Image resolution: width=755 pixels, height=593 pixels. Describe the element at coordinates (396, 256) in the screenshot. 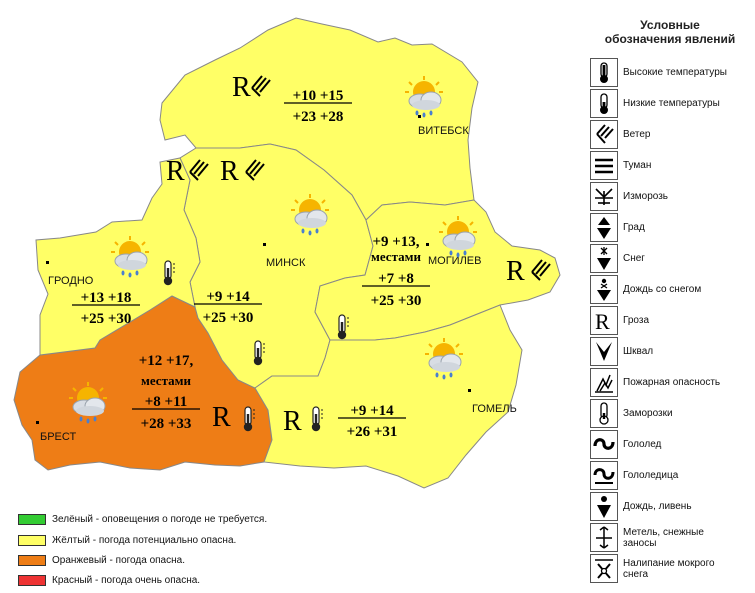

I see `mogilev-temp-note: местами` at that location.